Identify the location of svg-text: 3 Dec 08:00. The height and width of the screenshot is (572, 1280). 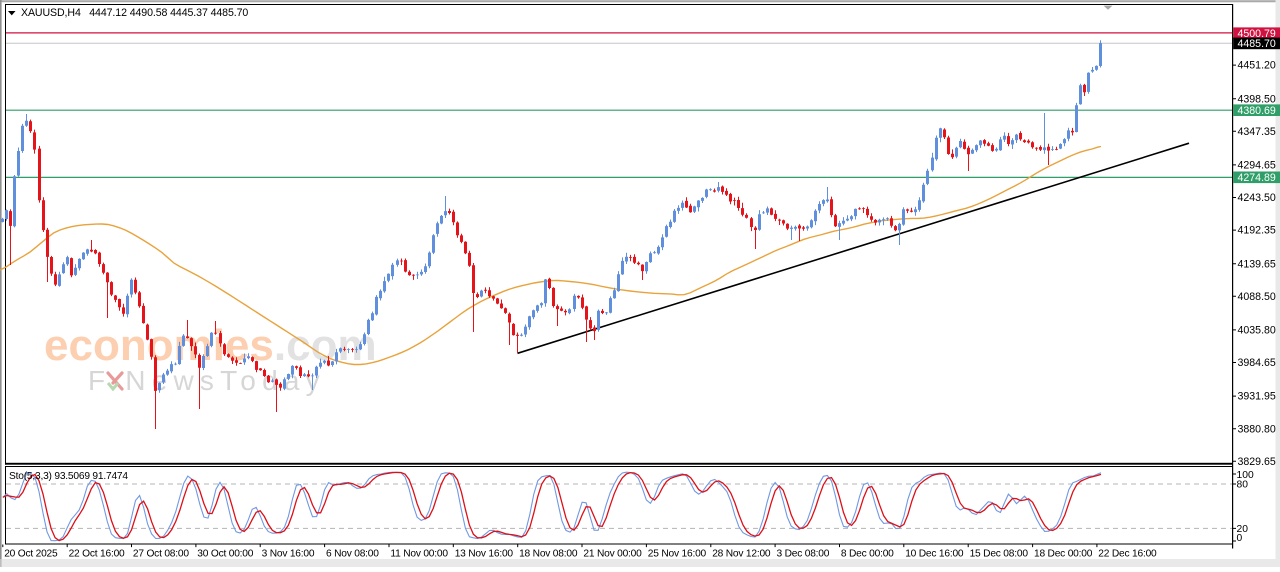
(803, 554).